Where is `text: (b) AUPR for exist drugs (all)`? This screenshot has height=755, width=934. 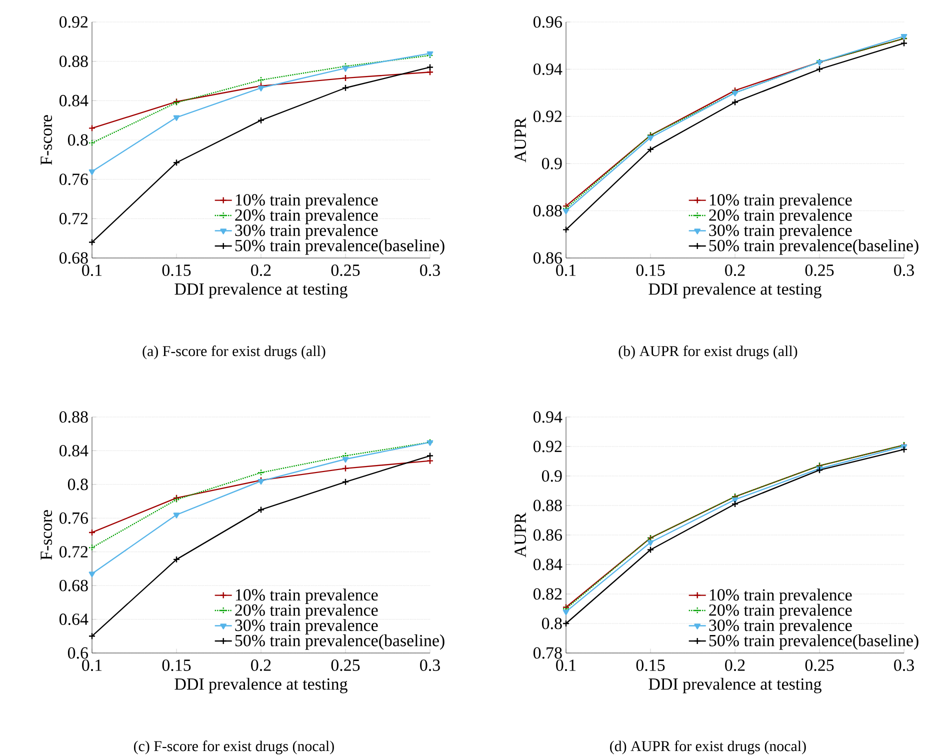 text: (b) AUPR for exist drugs (all) is located at coordinates (708, 353).